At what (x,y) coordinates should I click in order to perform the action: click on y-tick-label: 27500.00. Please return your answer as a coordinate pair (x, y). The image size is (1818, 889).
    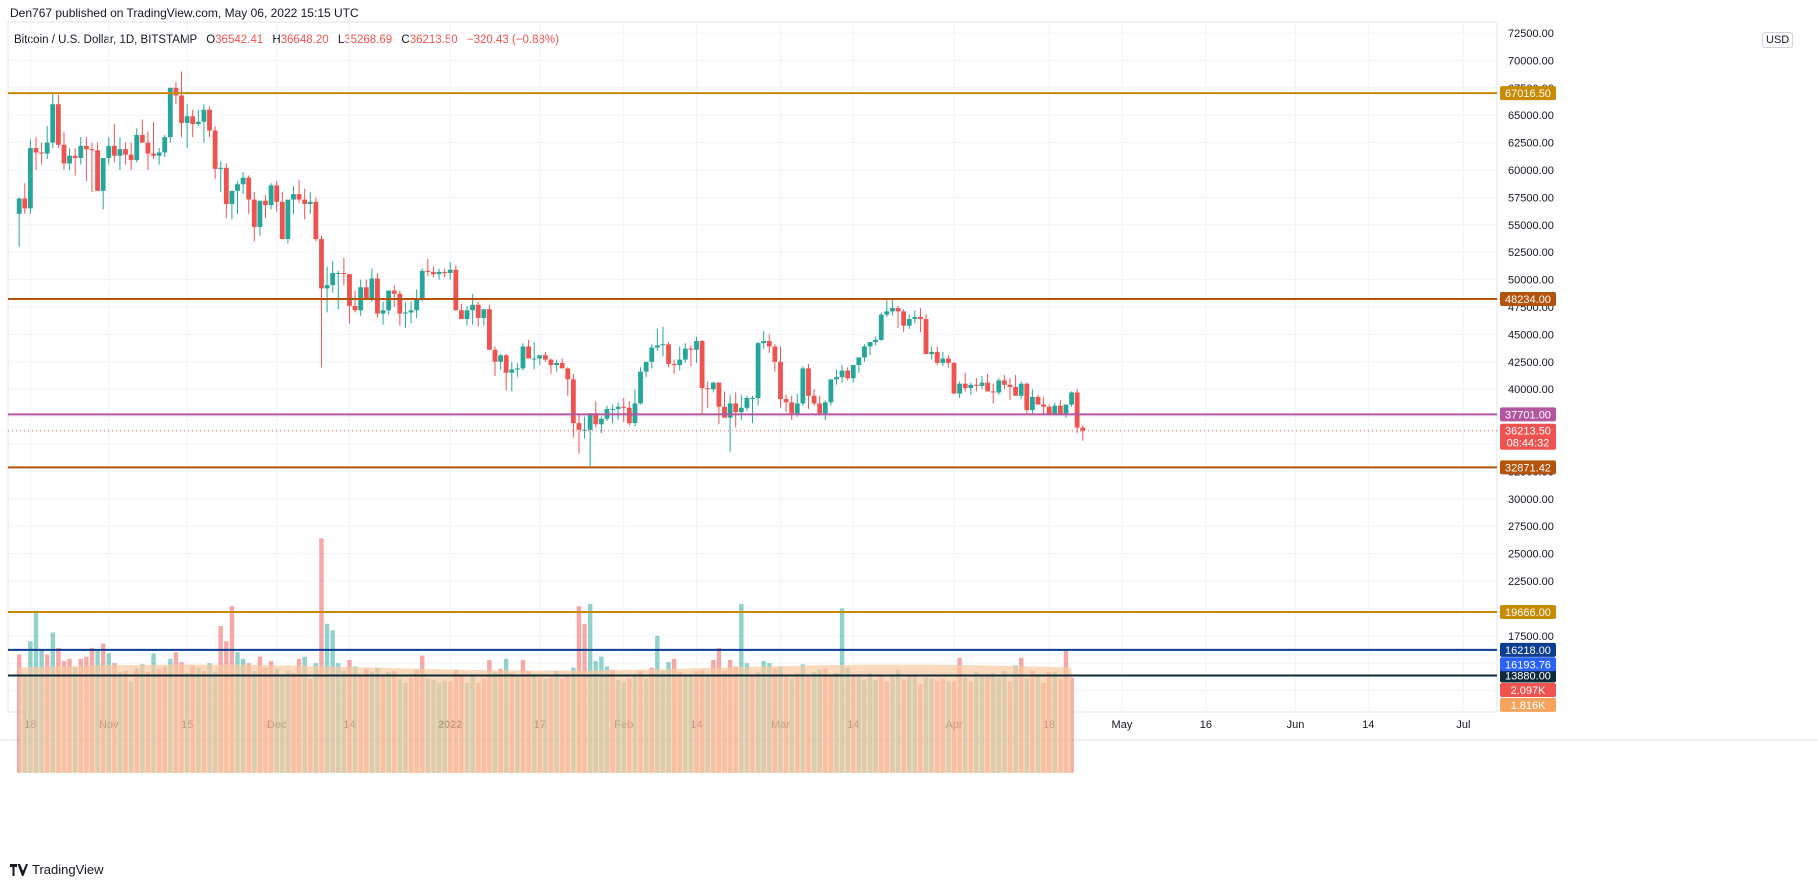
    Looking at the image, I should click on (1531, 527).